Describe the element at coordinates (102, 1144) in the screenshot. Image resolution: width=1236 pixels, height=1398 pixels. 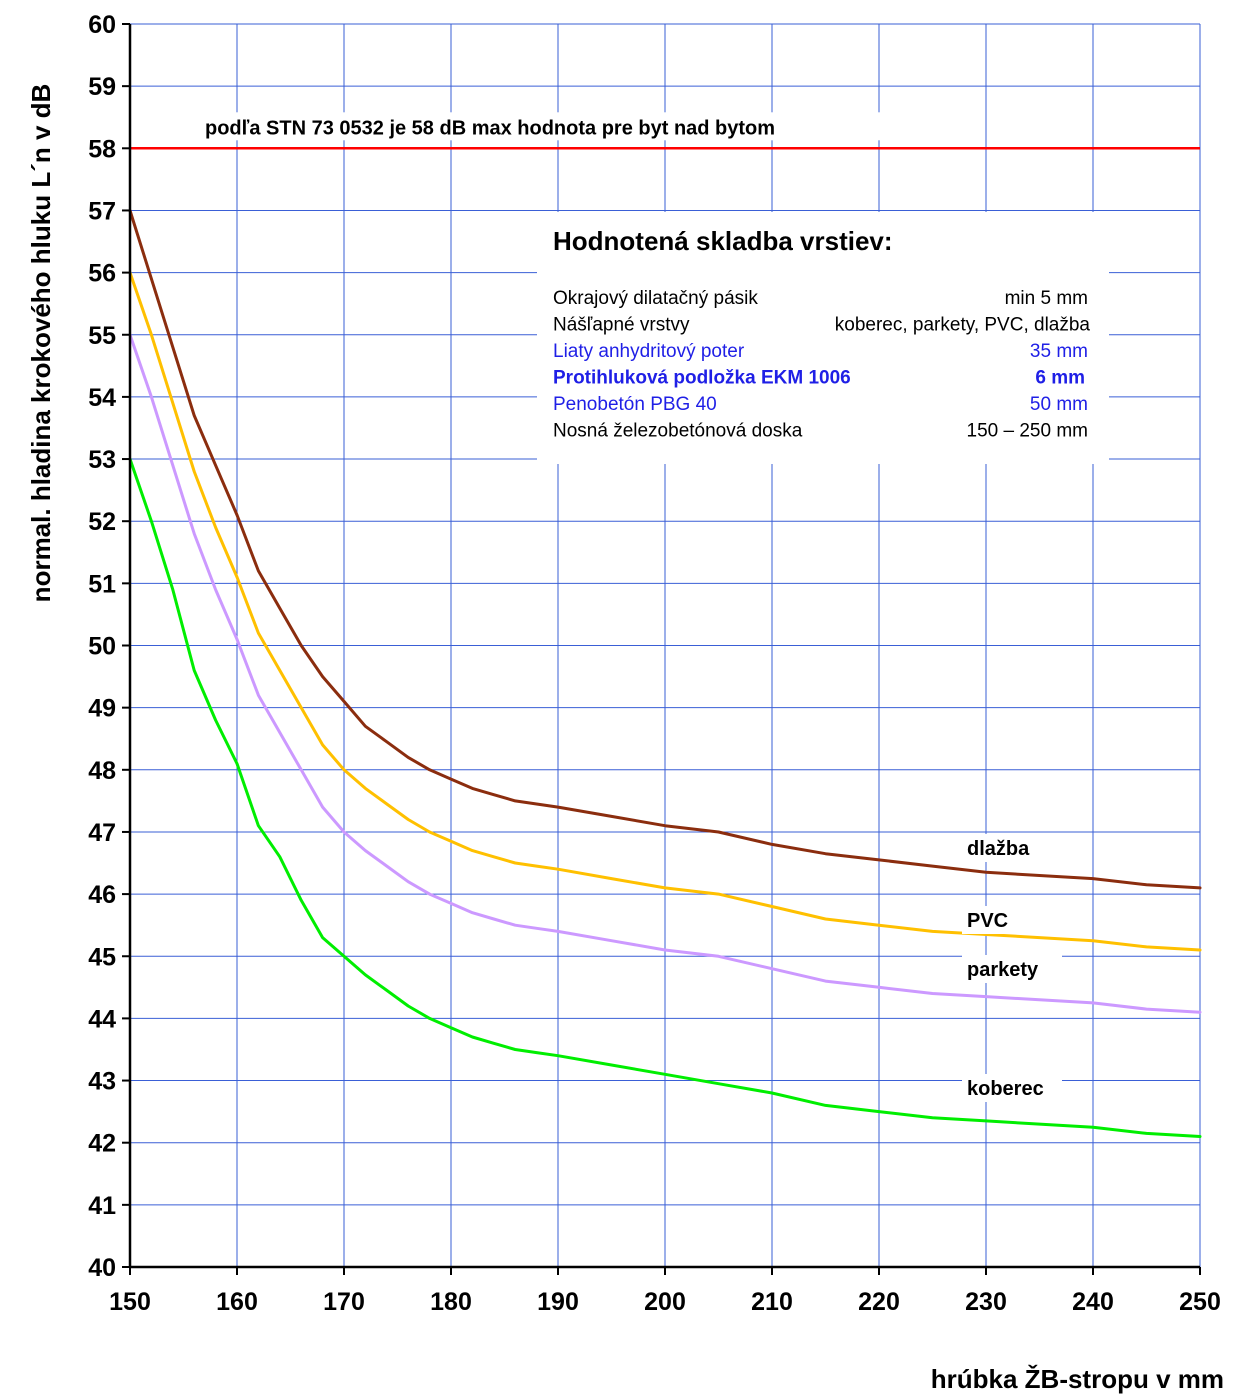
I see `y-tick-label-42: 42` at that location.